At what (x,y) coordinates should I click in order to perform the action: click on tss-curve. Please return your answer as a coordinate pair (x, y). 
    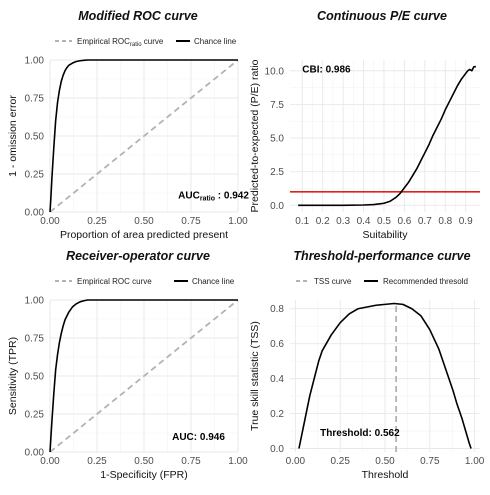
    Looking at the image, I should click on (385, 375).